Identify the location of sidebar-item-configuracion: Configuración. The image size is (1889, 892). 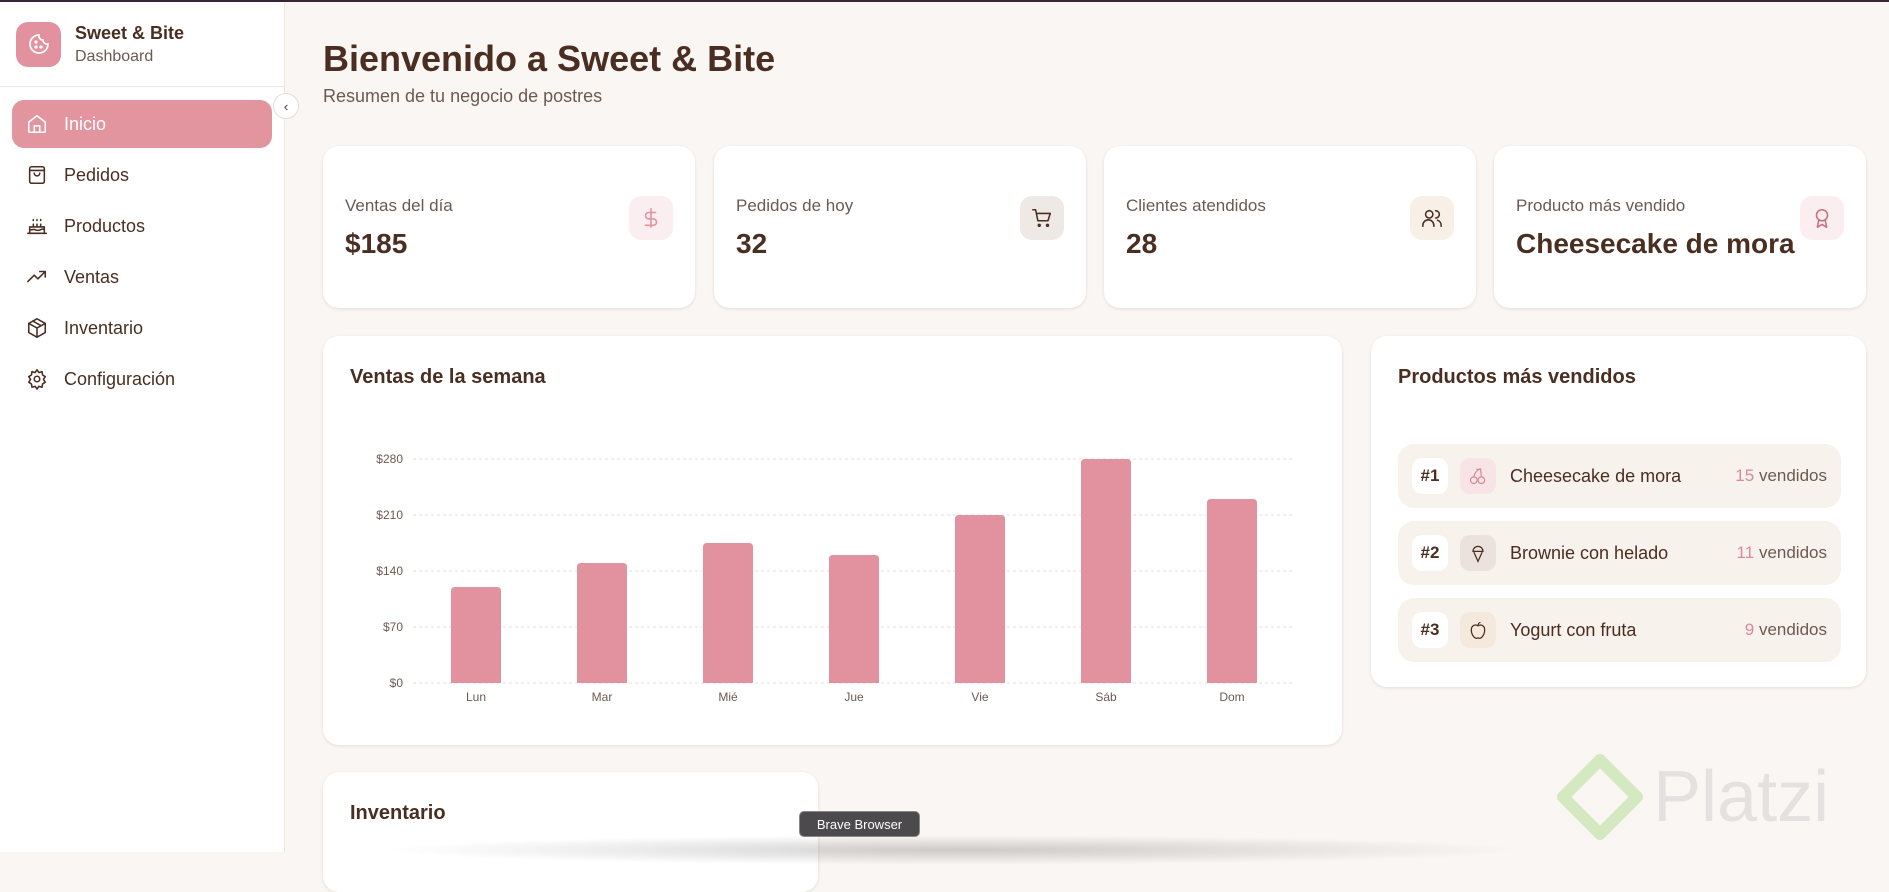
(142, 379).